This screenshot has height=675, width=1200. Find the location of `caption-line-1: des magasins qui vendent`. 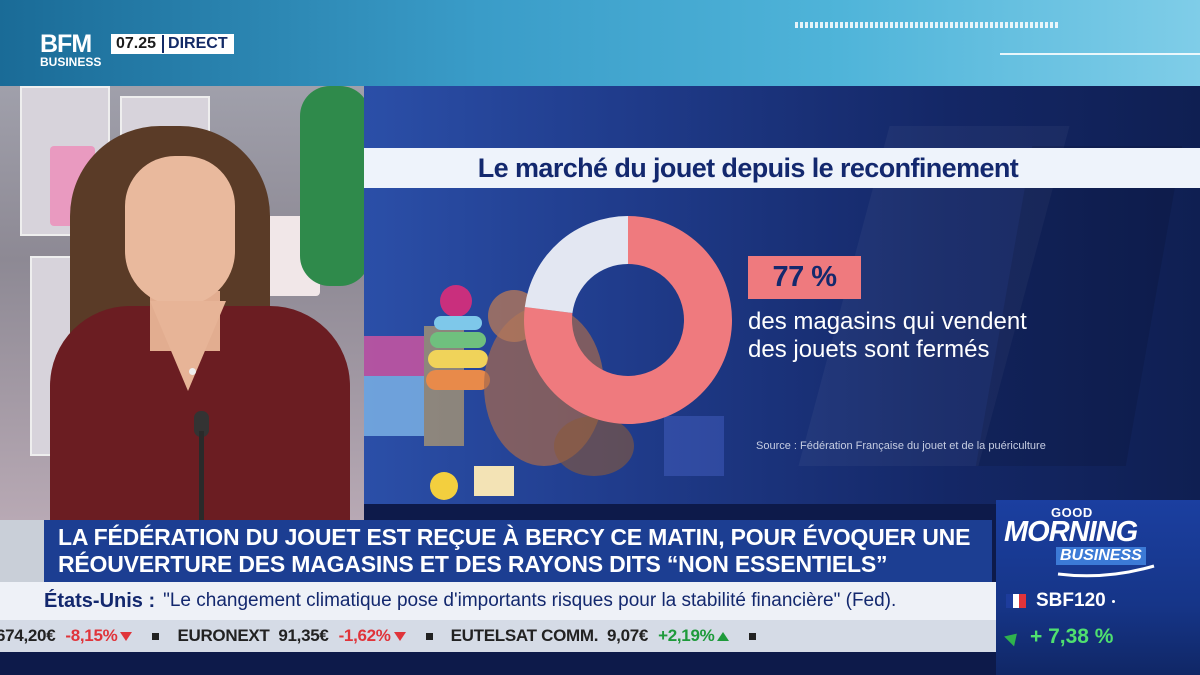

caption-line-1: des magasins qui vendent is located at coordinates (887, 321).